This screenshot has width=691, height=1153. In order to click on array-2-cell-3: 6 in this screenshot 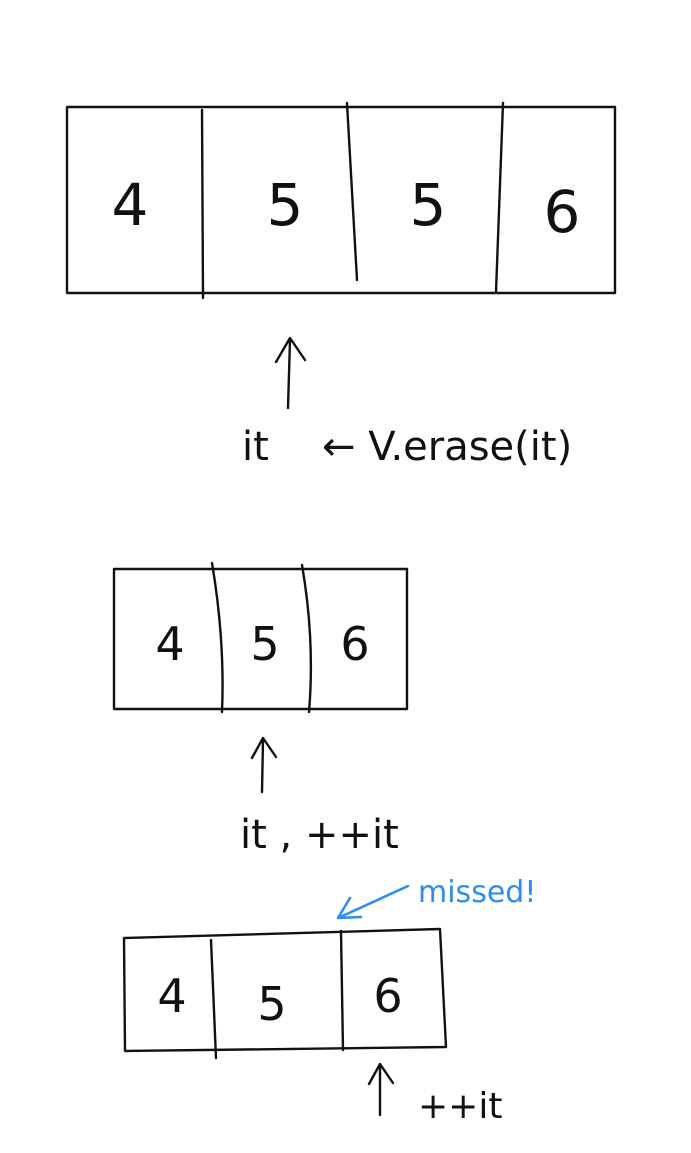, I will do `click(354, 644)`.